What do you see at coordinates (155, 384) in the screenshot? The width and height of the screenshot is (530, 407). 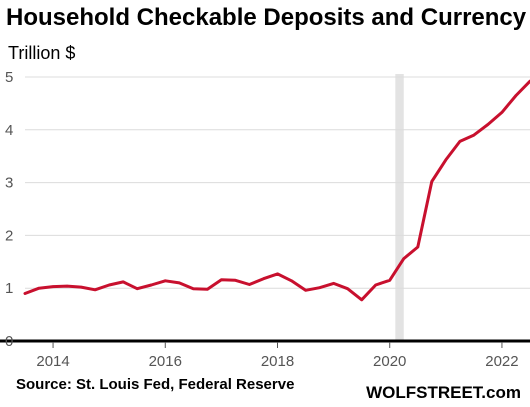 I see `source-note: Source: St. Louis Fed, Federal Reserve` at bounding box center [155, 384].